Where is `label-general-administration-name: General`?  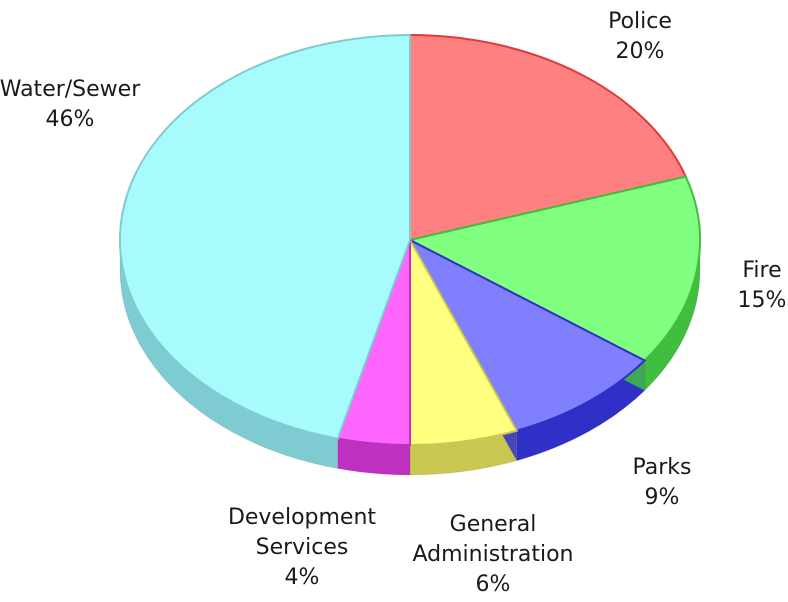 label-general-administration-name: General is located at coordinates (493, 524).